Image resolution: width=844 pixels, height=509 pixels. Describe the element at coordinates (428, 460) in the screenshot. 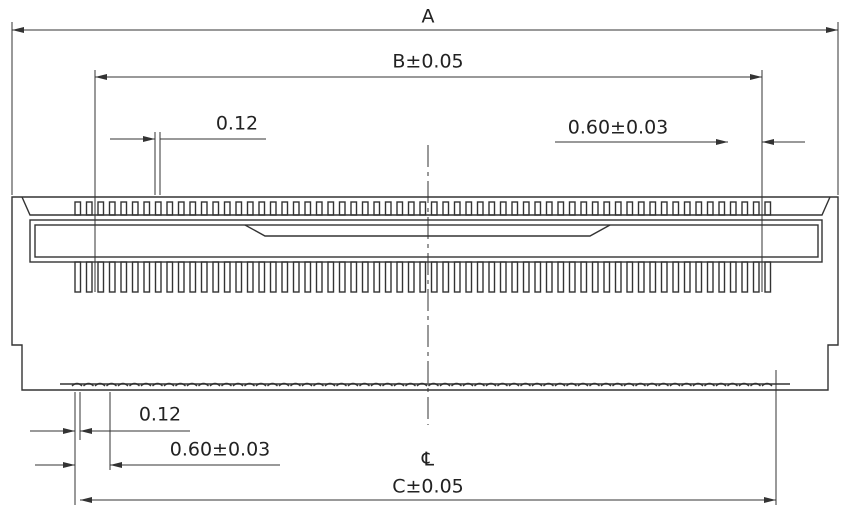

I see `centerline-symbol: ℄` at that location.